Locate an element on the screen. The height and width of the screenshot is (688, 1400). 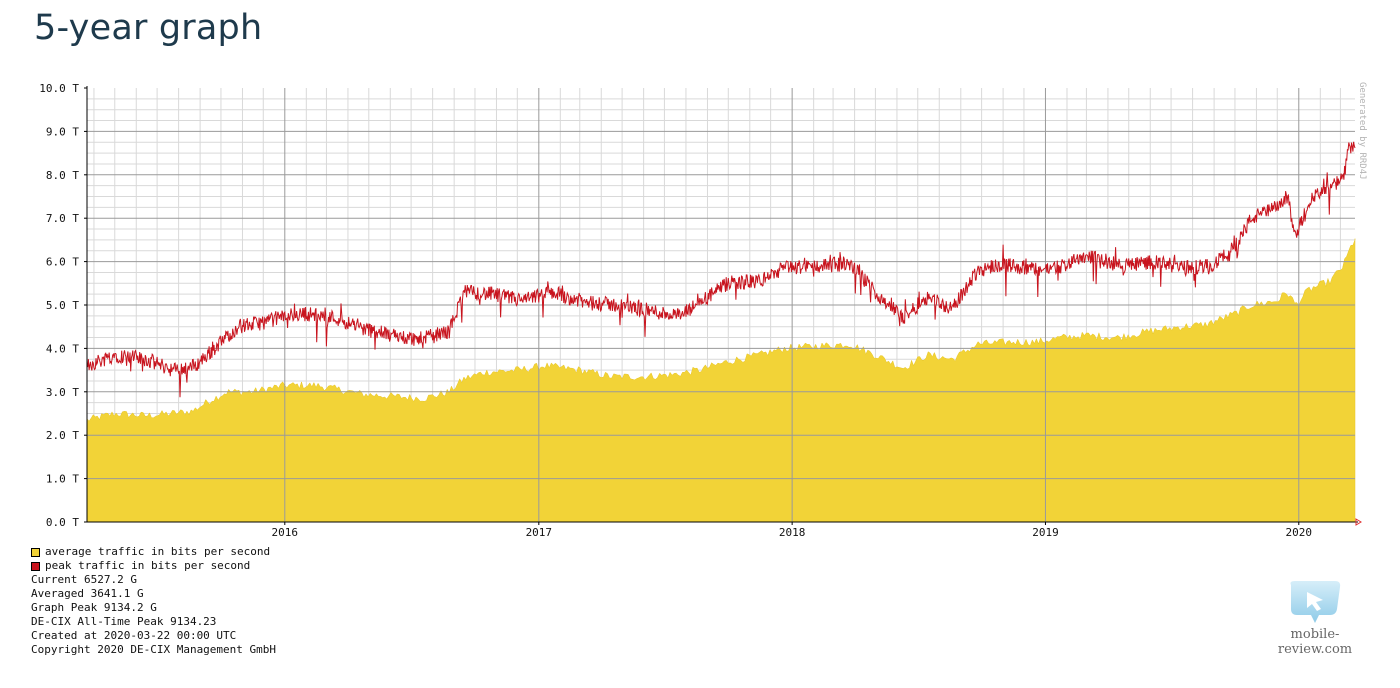
y-tick-label: 7.0 T is located at coordinates (62, 218).